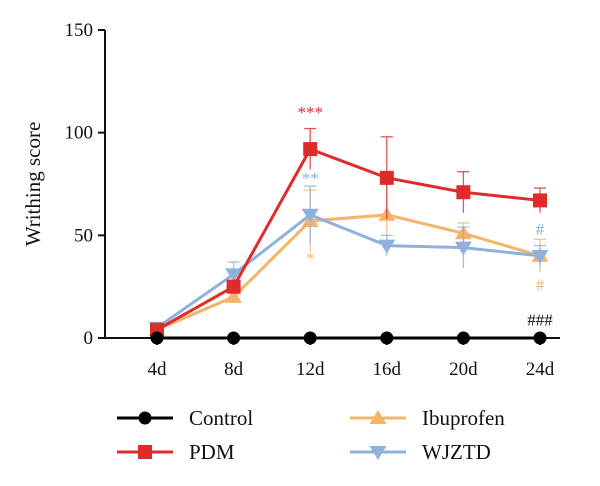 Image resolution: width=600 pixels, height=486 pixels. I want to click on x-tick-label: 24d, so click(540, 369).